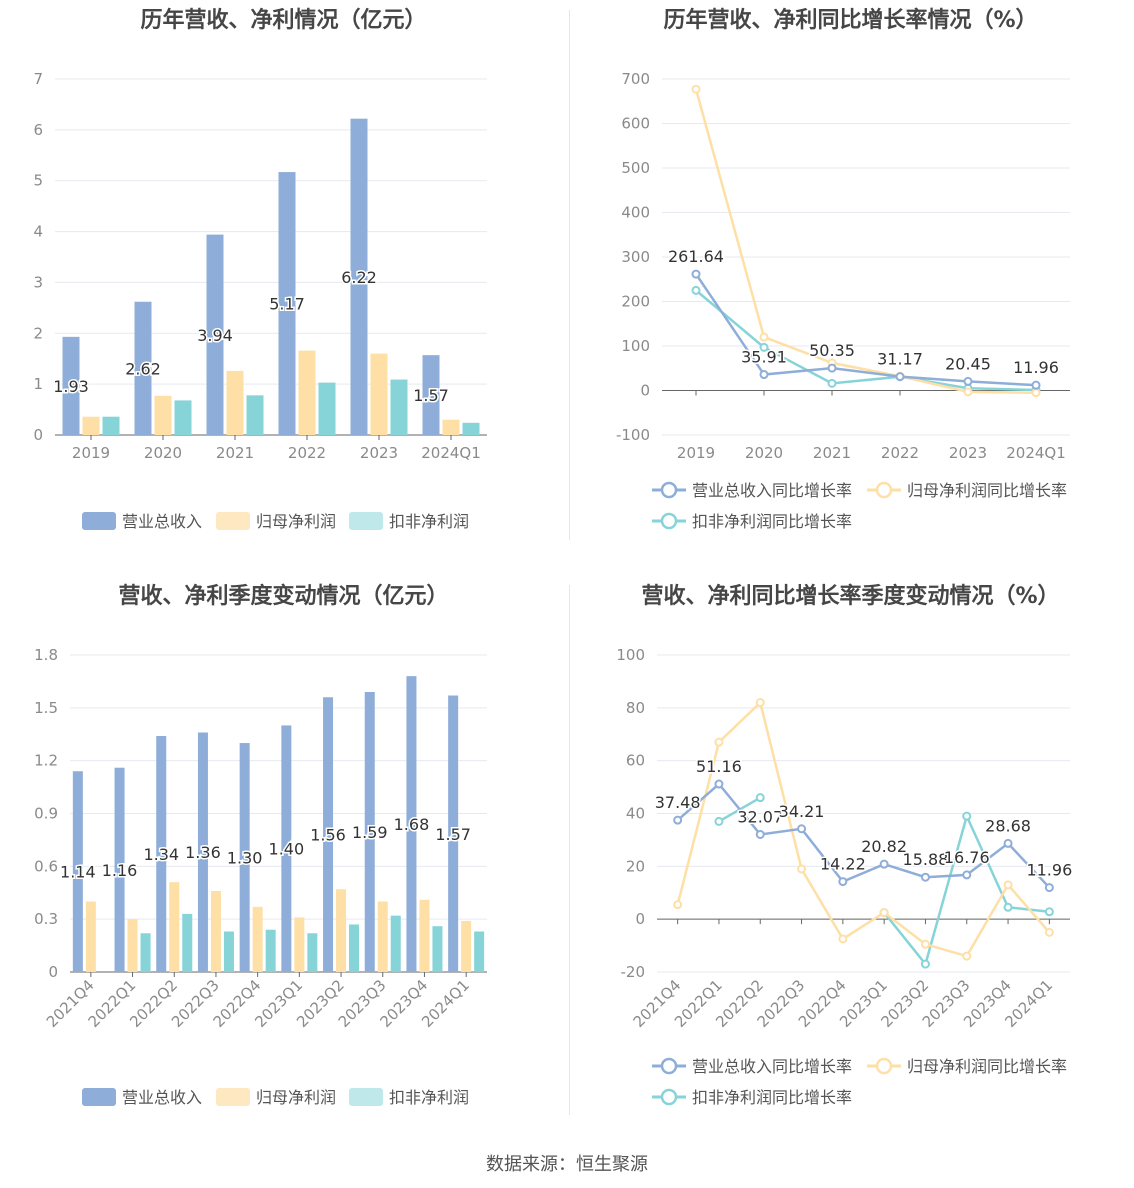 This screenshot has width=1134, height=1188. I want to click on series-line-revenue, so click(863, 835).